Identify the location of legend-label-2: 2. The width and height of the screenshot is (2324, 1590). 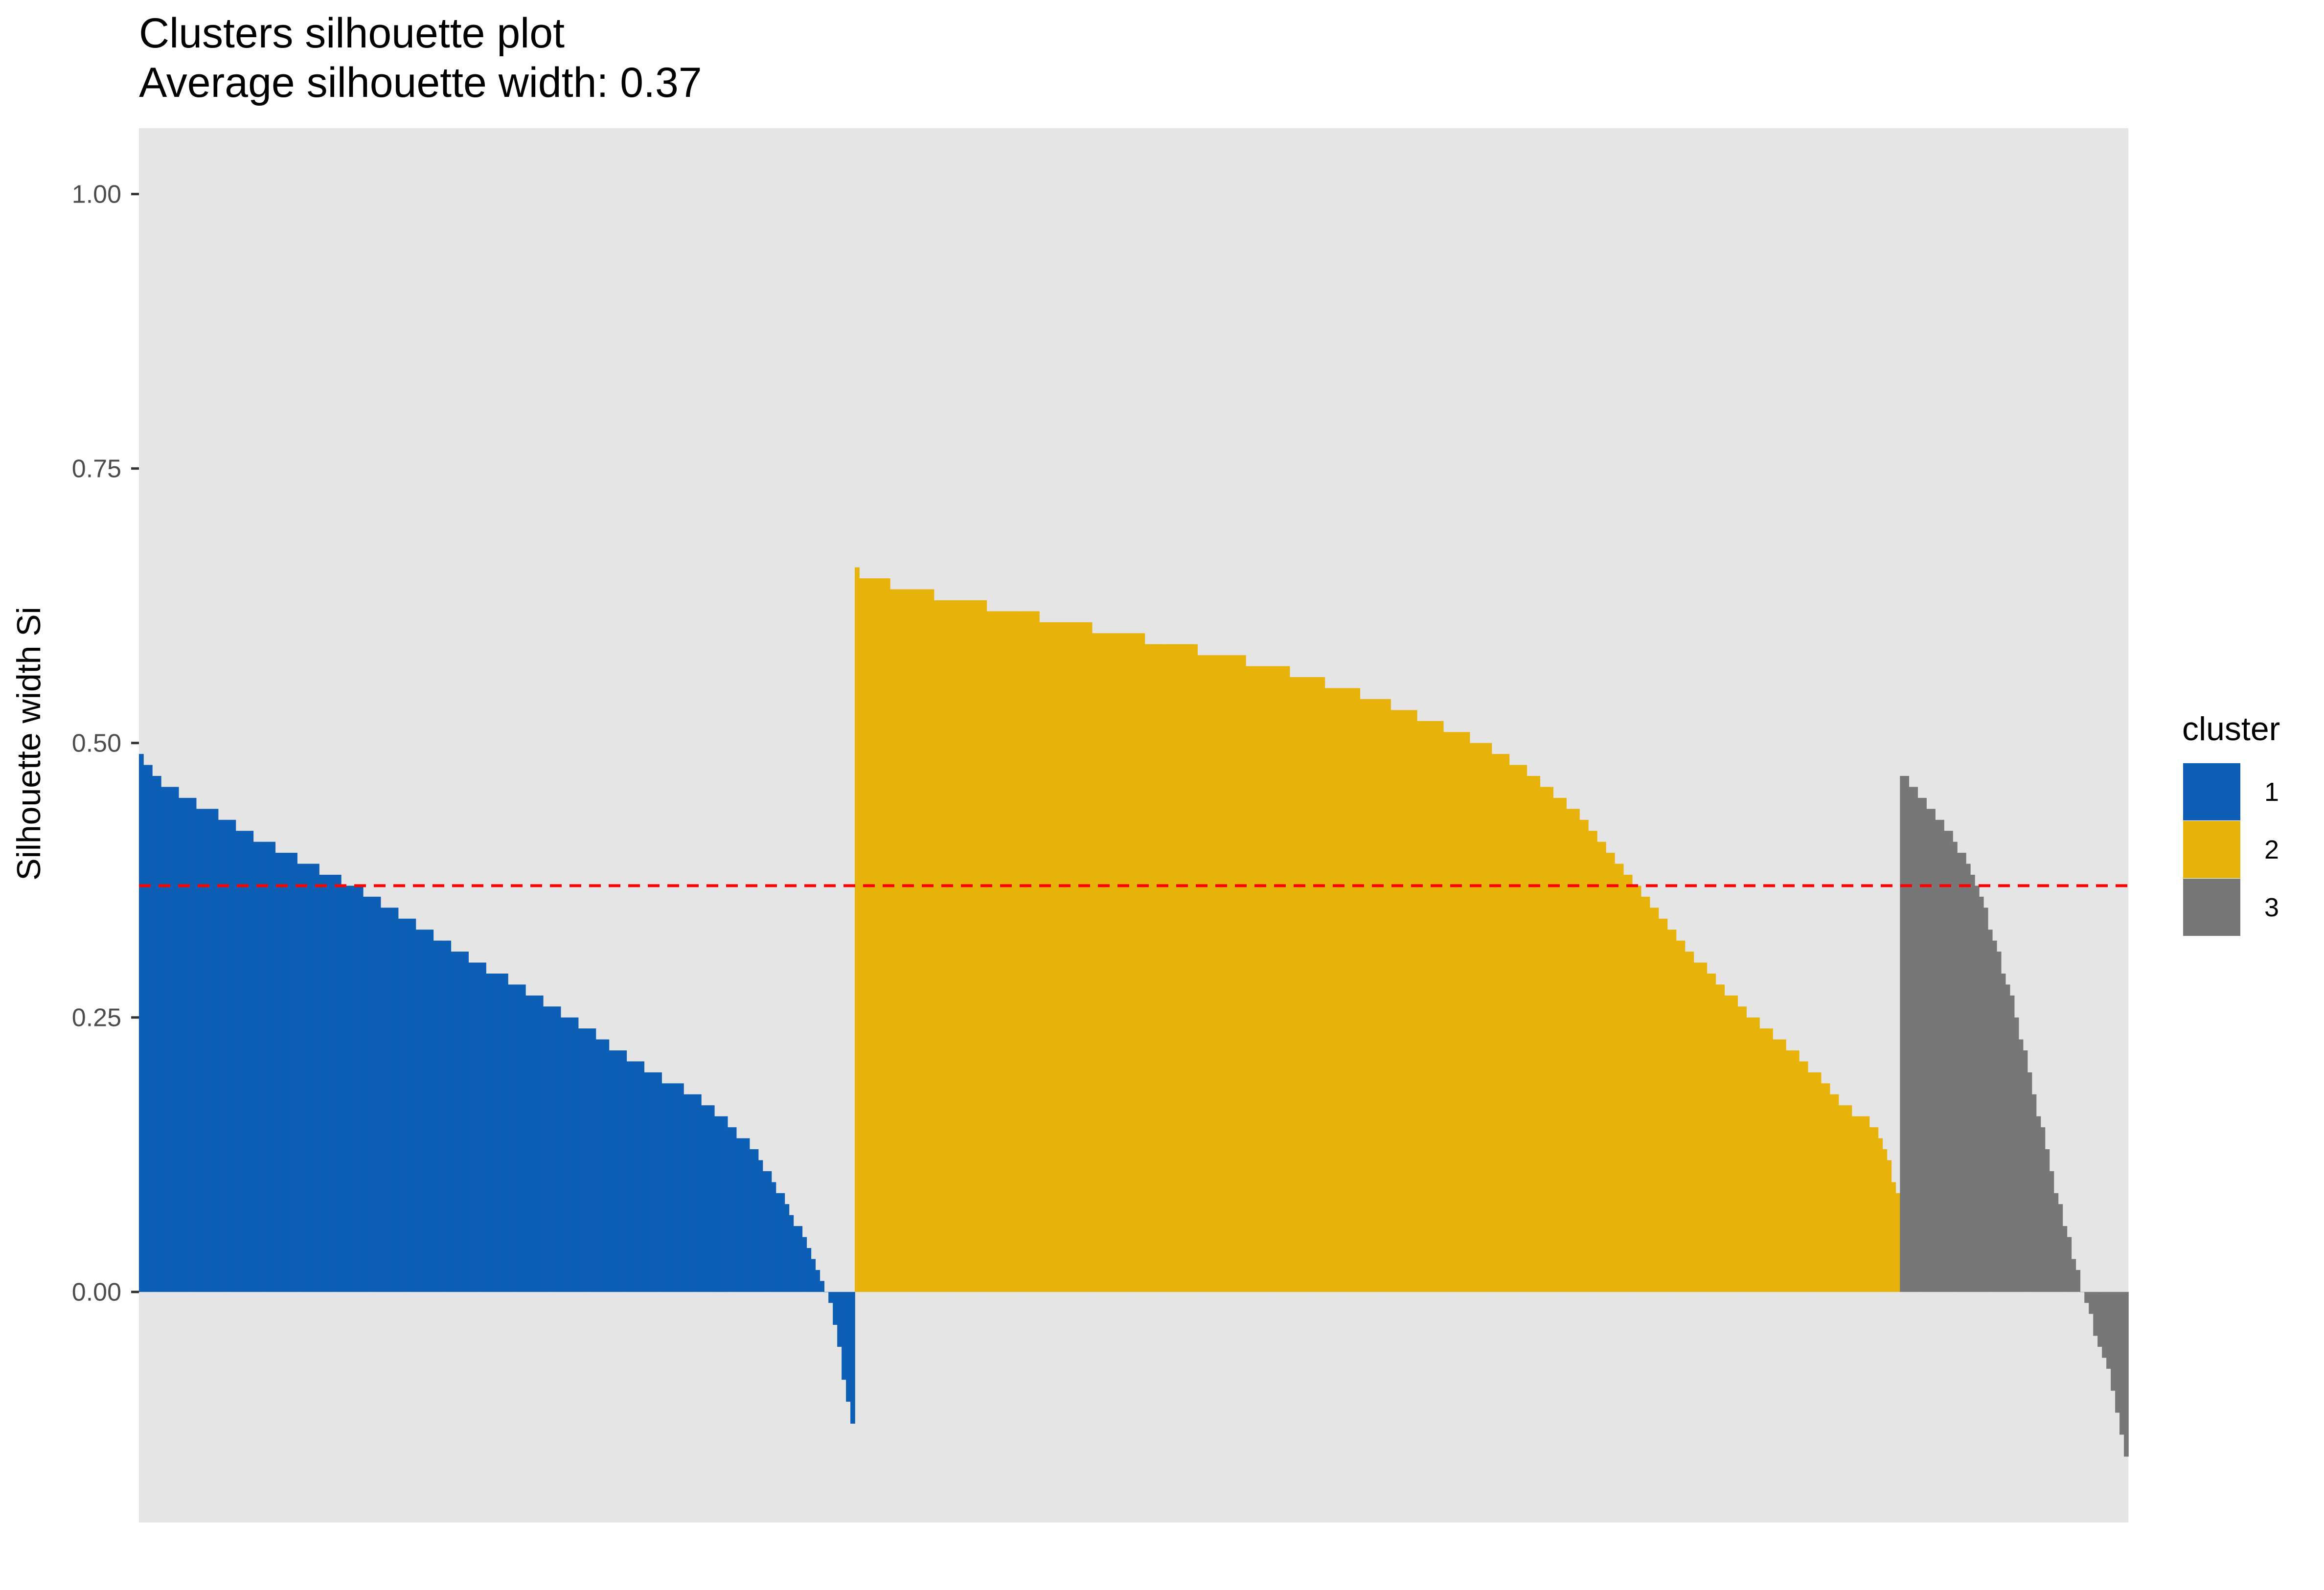
(2272, 850).